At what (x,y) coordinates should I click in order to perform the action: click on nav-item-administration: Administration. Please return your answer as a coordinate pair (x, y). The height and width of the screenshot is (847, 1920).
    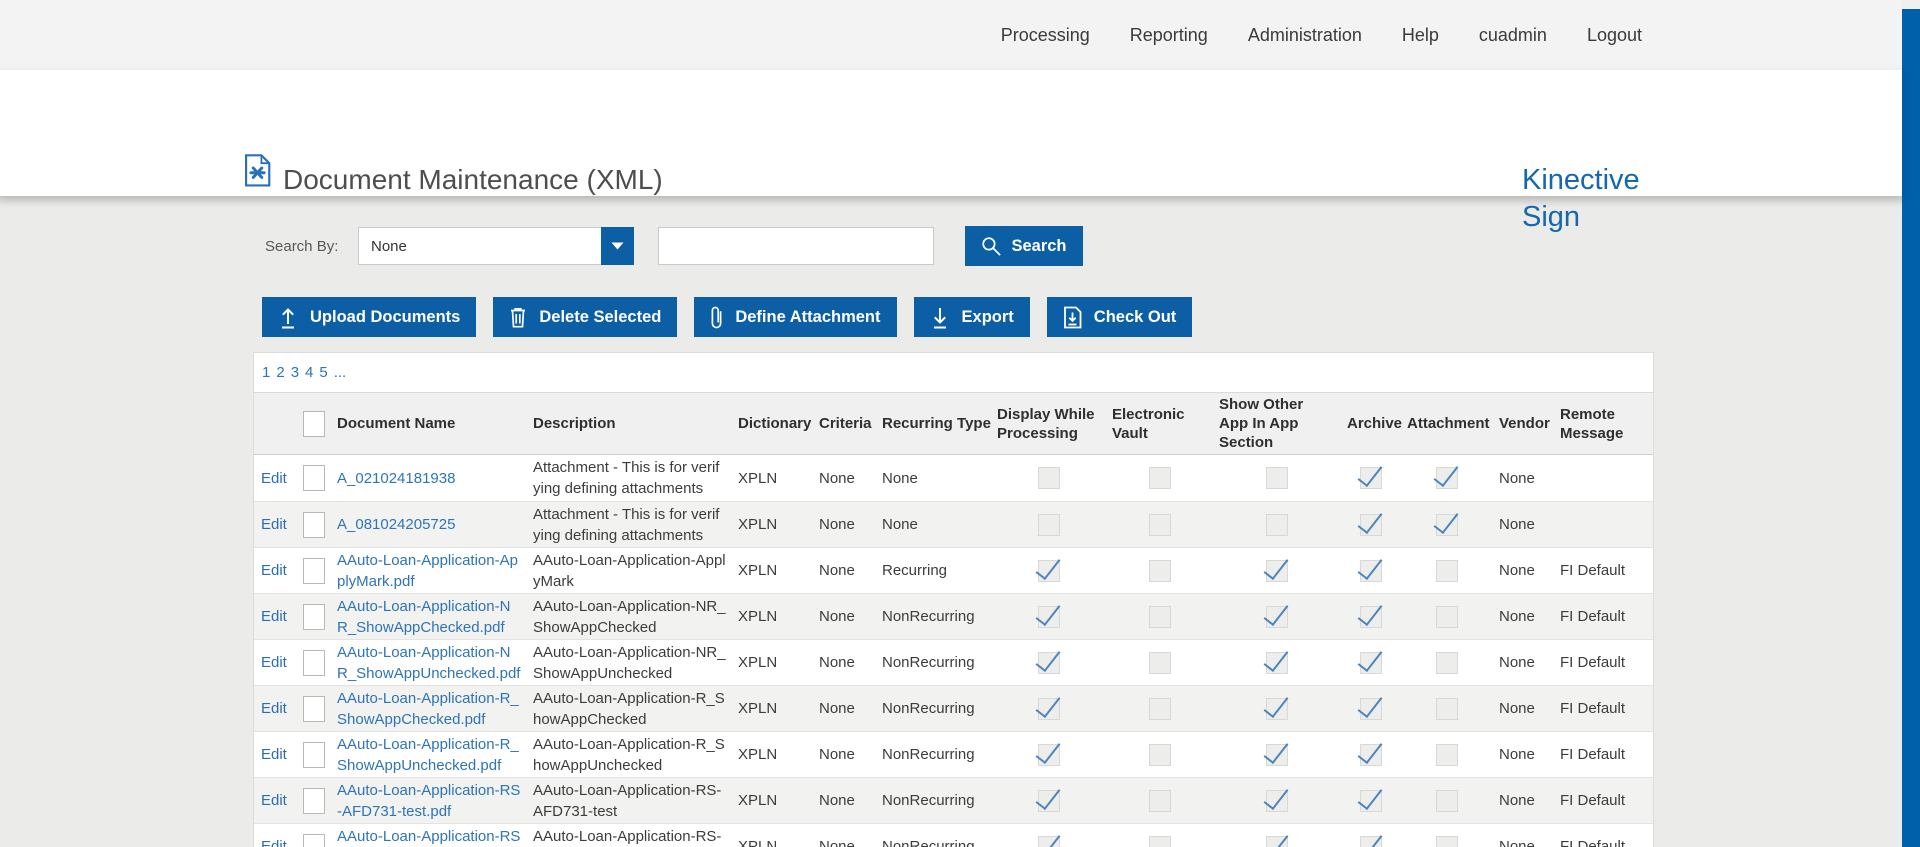
    Looking at the image, I should click on (1304, 34).